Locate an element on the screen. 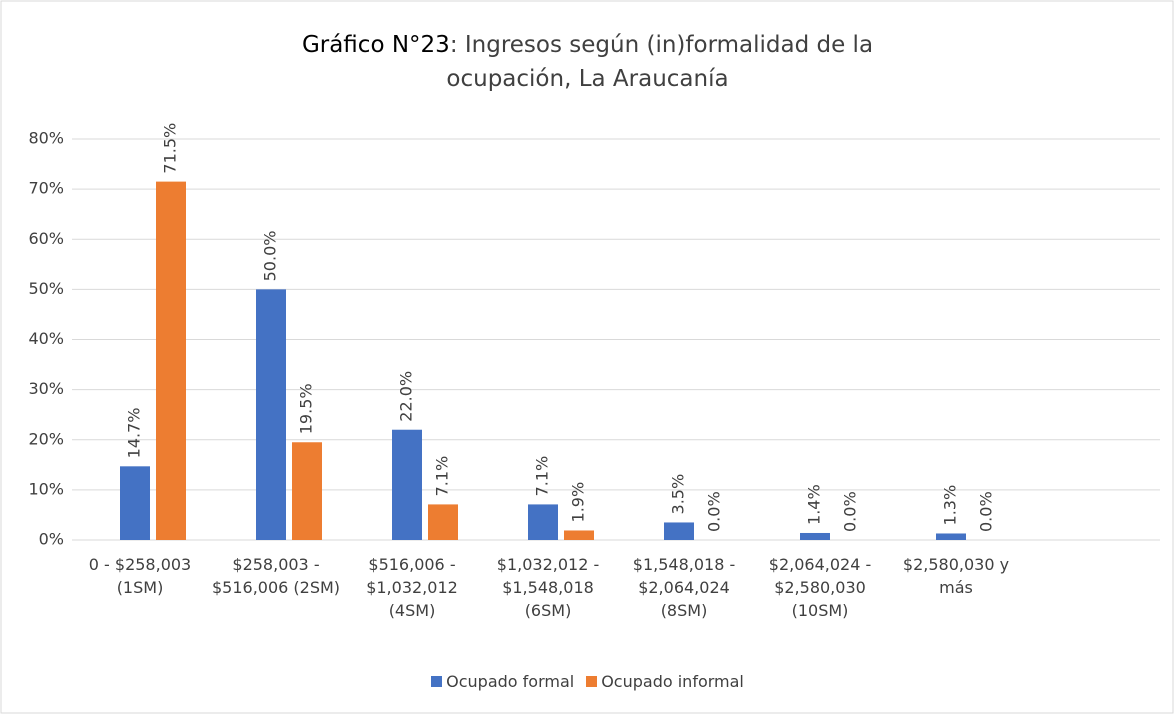  y-tick-label: 0% is located at coordinates (51, 539).